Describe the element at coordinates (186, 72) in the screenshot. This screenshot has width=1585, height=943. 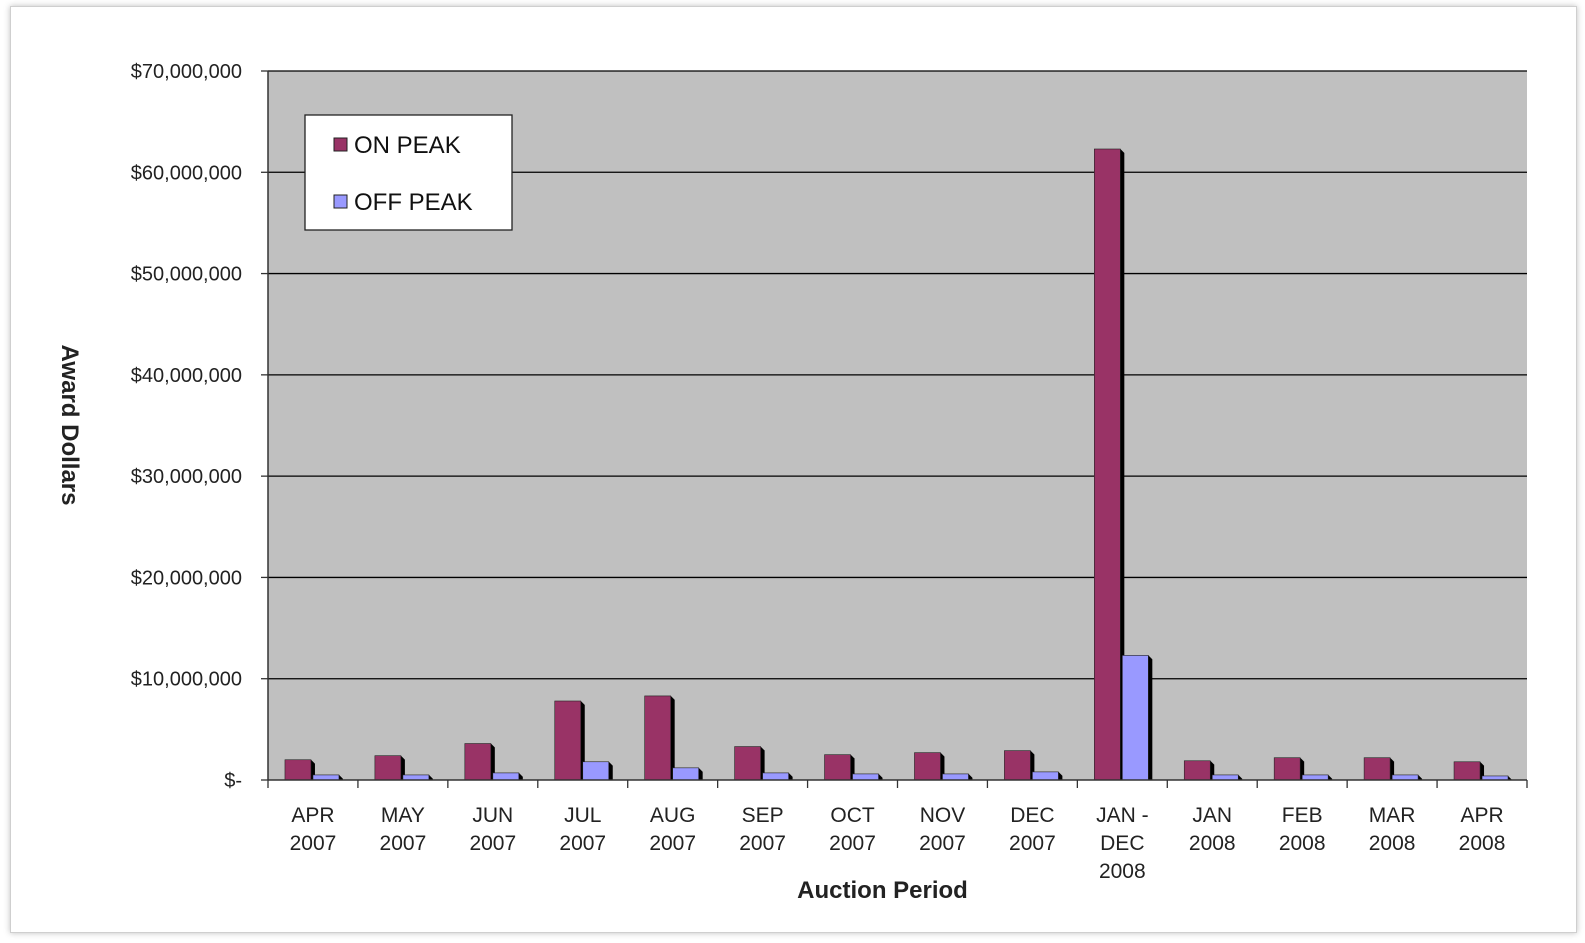
I see `y-tick-label: $70,000,000` at that location.